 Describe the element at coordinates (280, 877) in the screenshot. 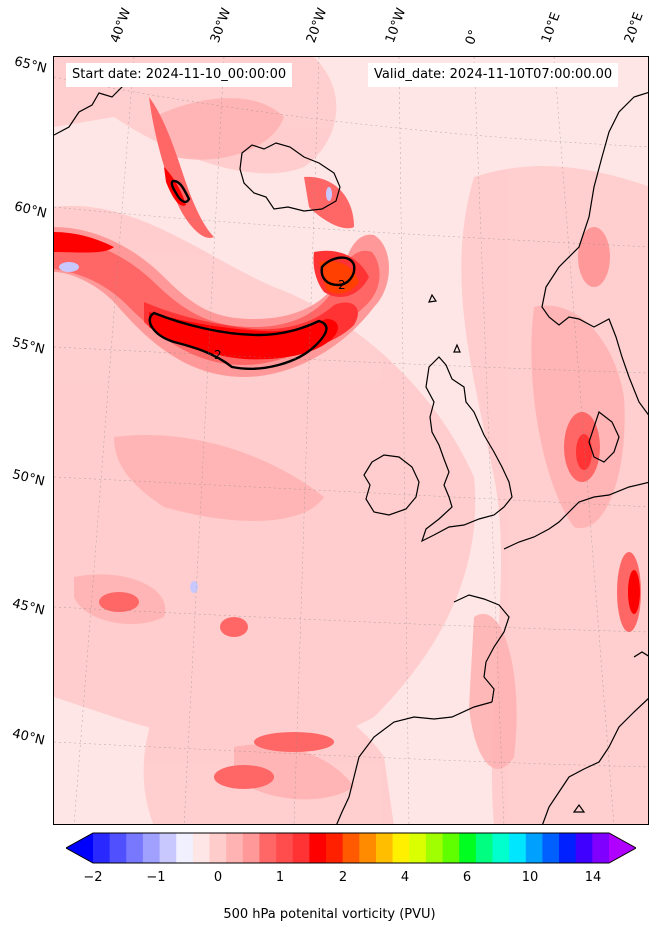

I see `colorbar-tick-1: 1` at that location.